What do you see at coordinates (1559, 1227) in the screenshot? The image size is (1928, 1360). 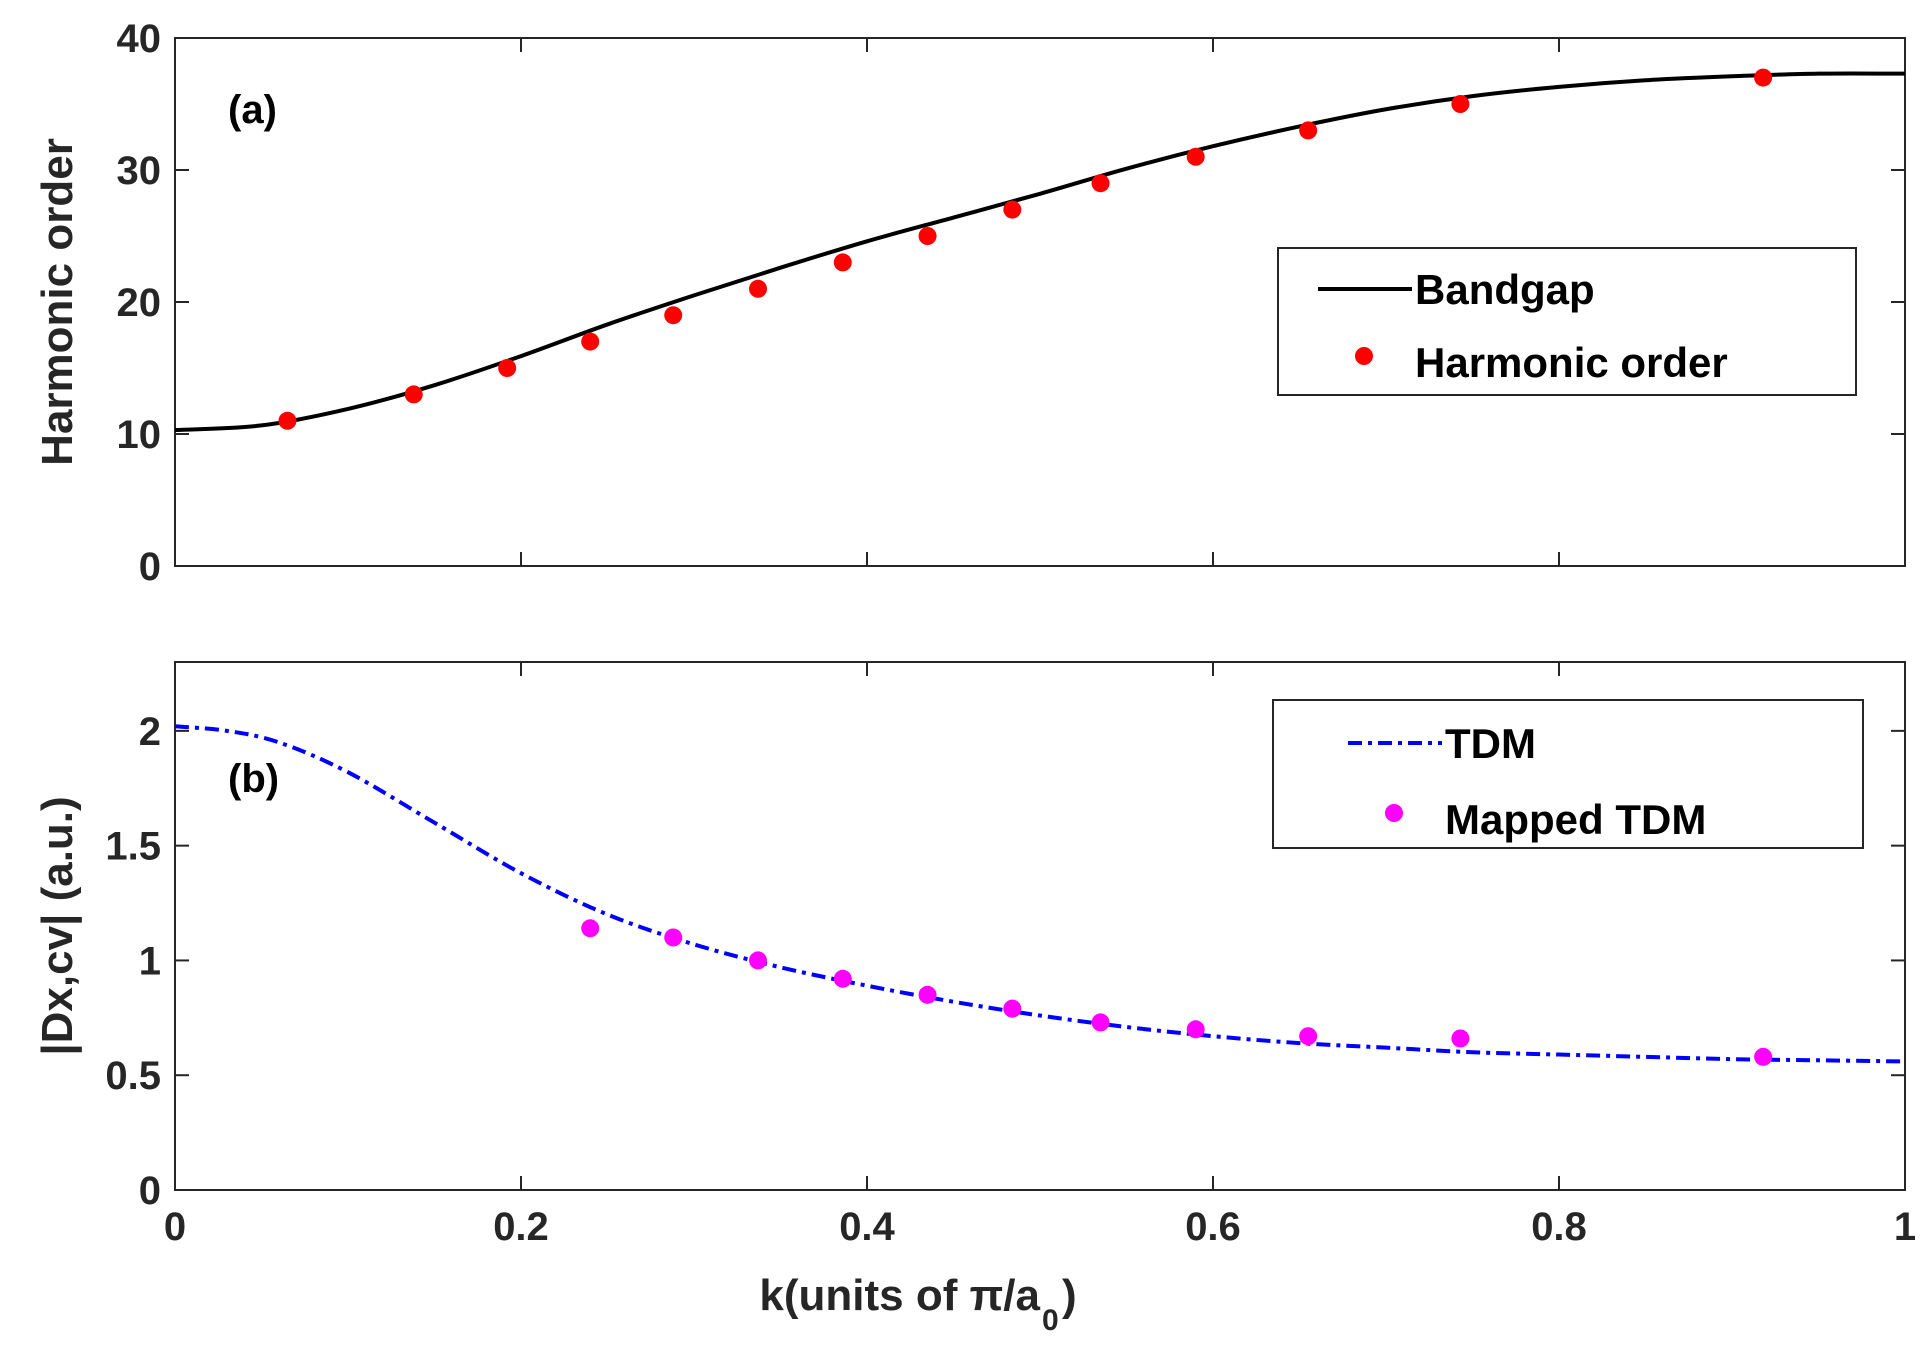 I see `x-tick-label: 0.8` at bounding box center [1559, 1227].